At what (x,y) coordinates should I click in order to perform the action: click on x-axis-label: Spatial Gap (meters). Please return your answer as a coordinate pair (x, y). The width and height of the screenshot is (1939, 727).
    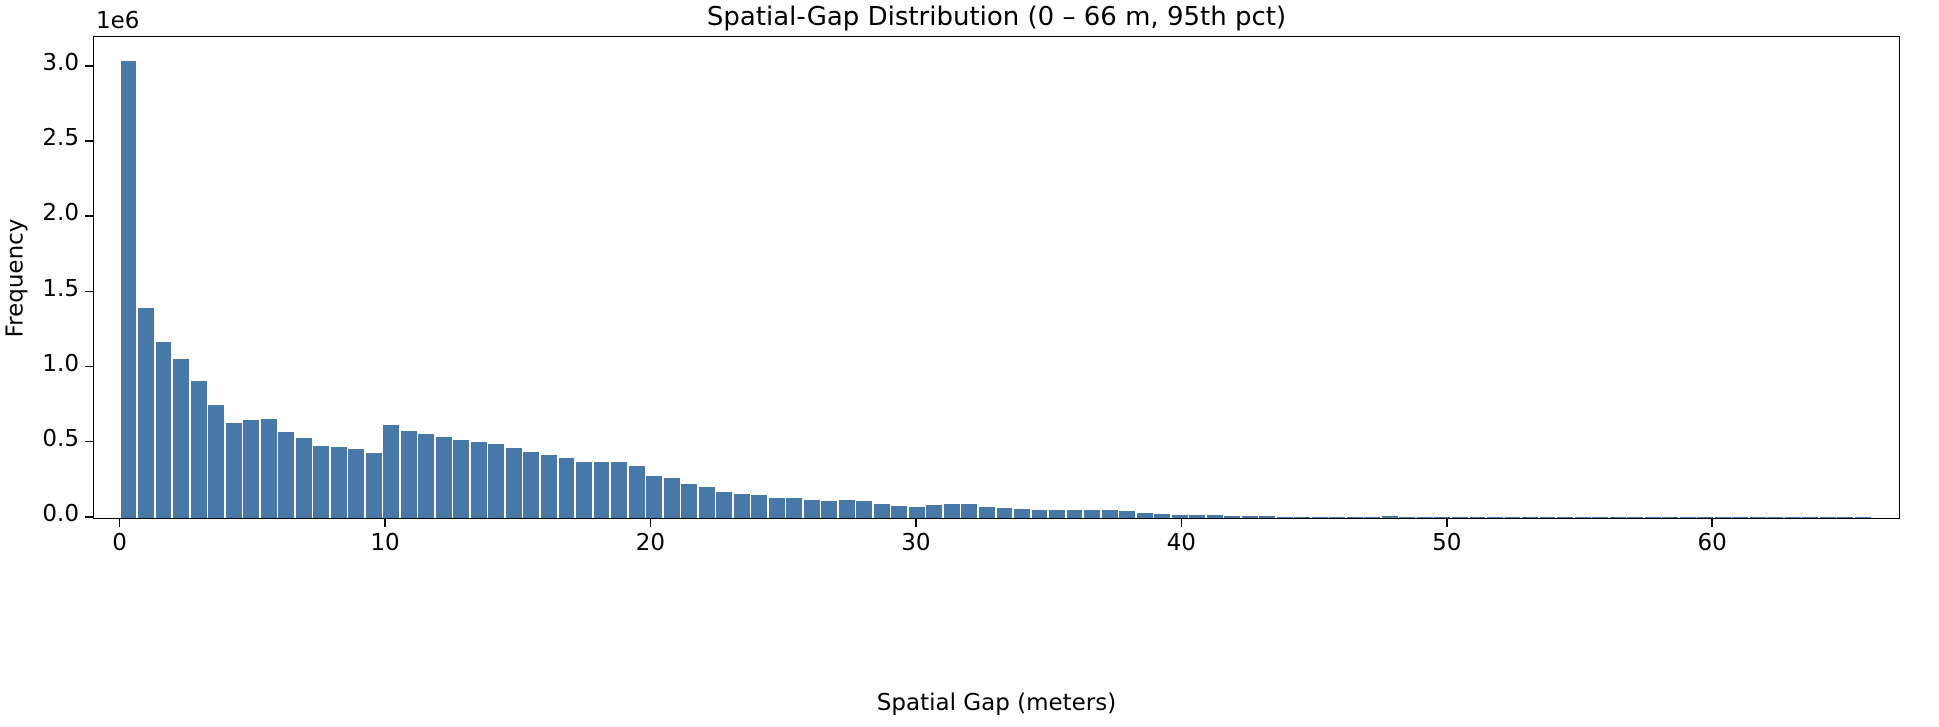
    Looking at the image, I should click on (996, 703).